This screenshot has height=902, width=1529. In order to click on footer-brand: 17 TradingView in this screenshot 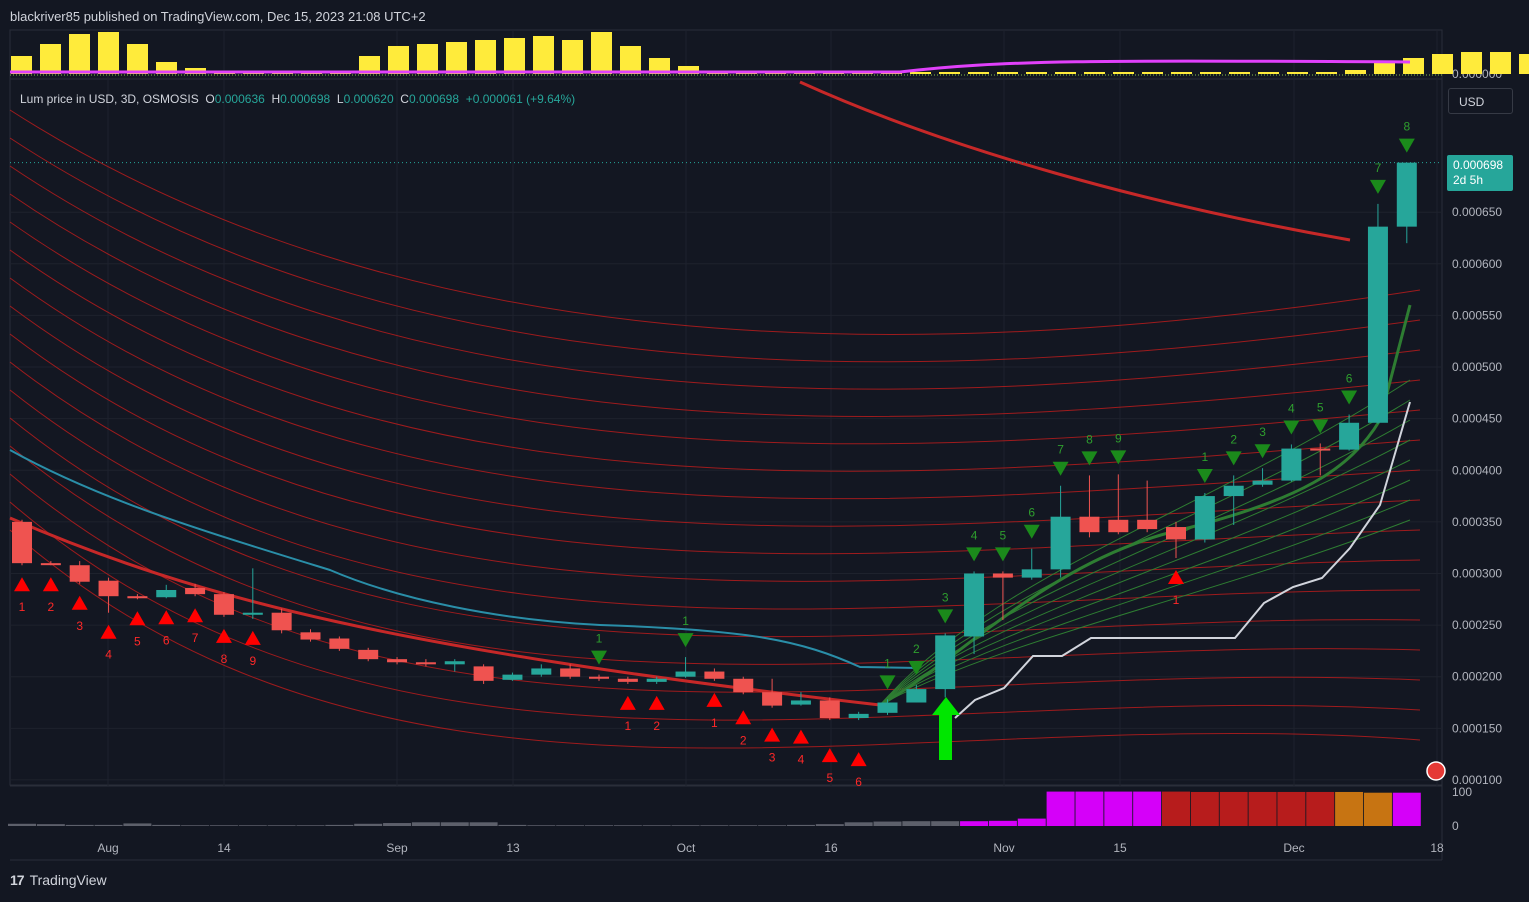, I will do `click(58, 880)`.